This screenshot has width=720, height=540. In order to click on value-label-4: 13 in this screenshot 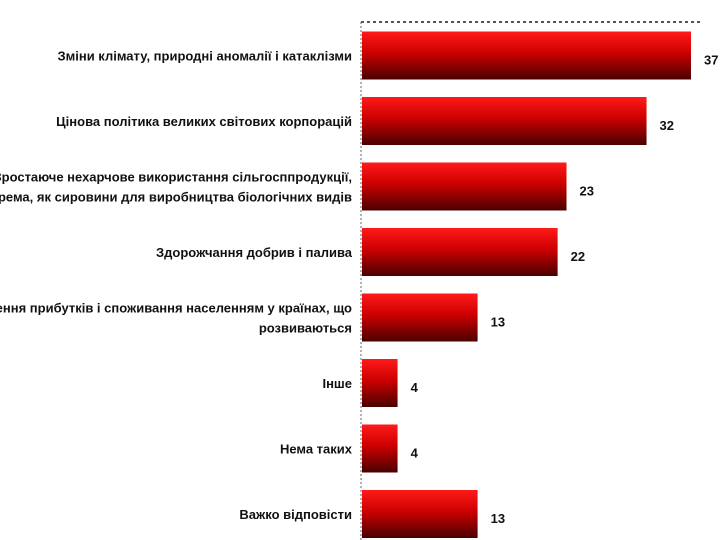, I will do `click(498, 322)`.